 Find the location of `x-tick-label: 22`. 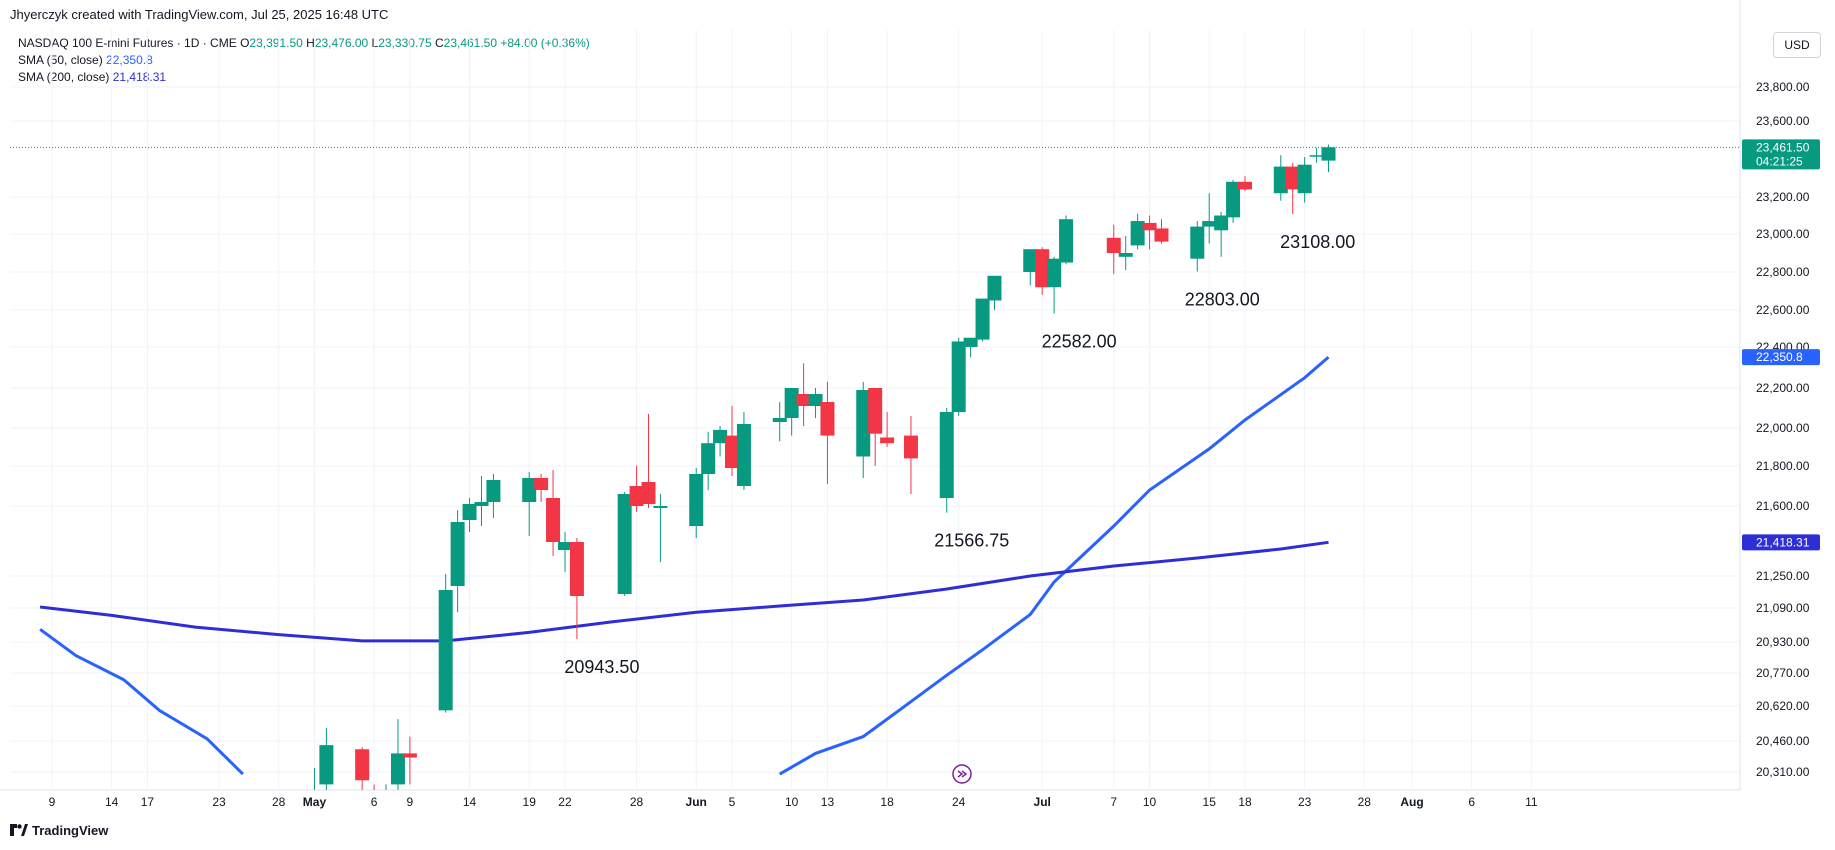

x-tick-label: 22 is located at coordinates (565, 802).